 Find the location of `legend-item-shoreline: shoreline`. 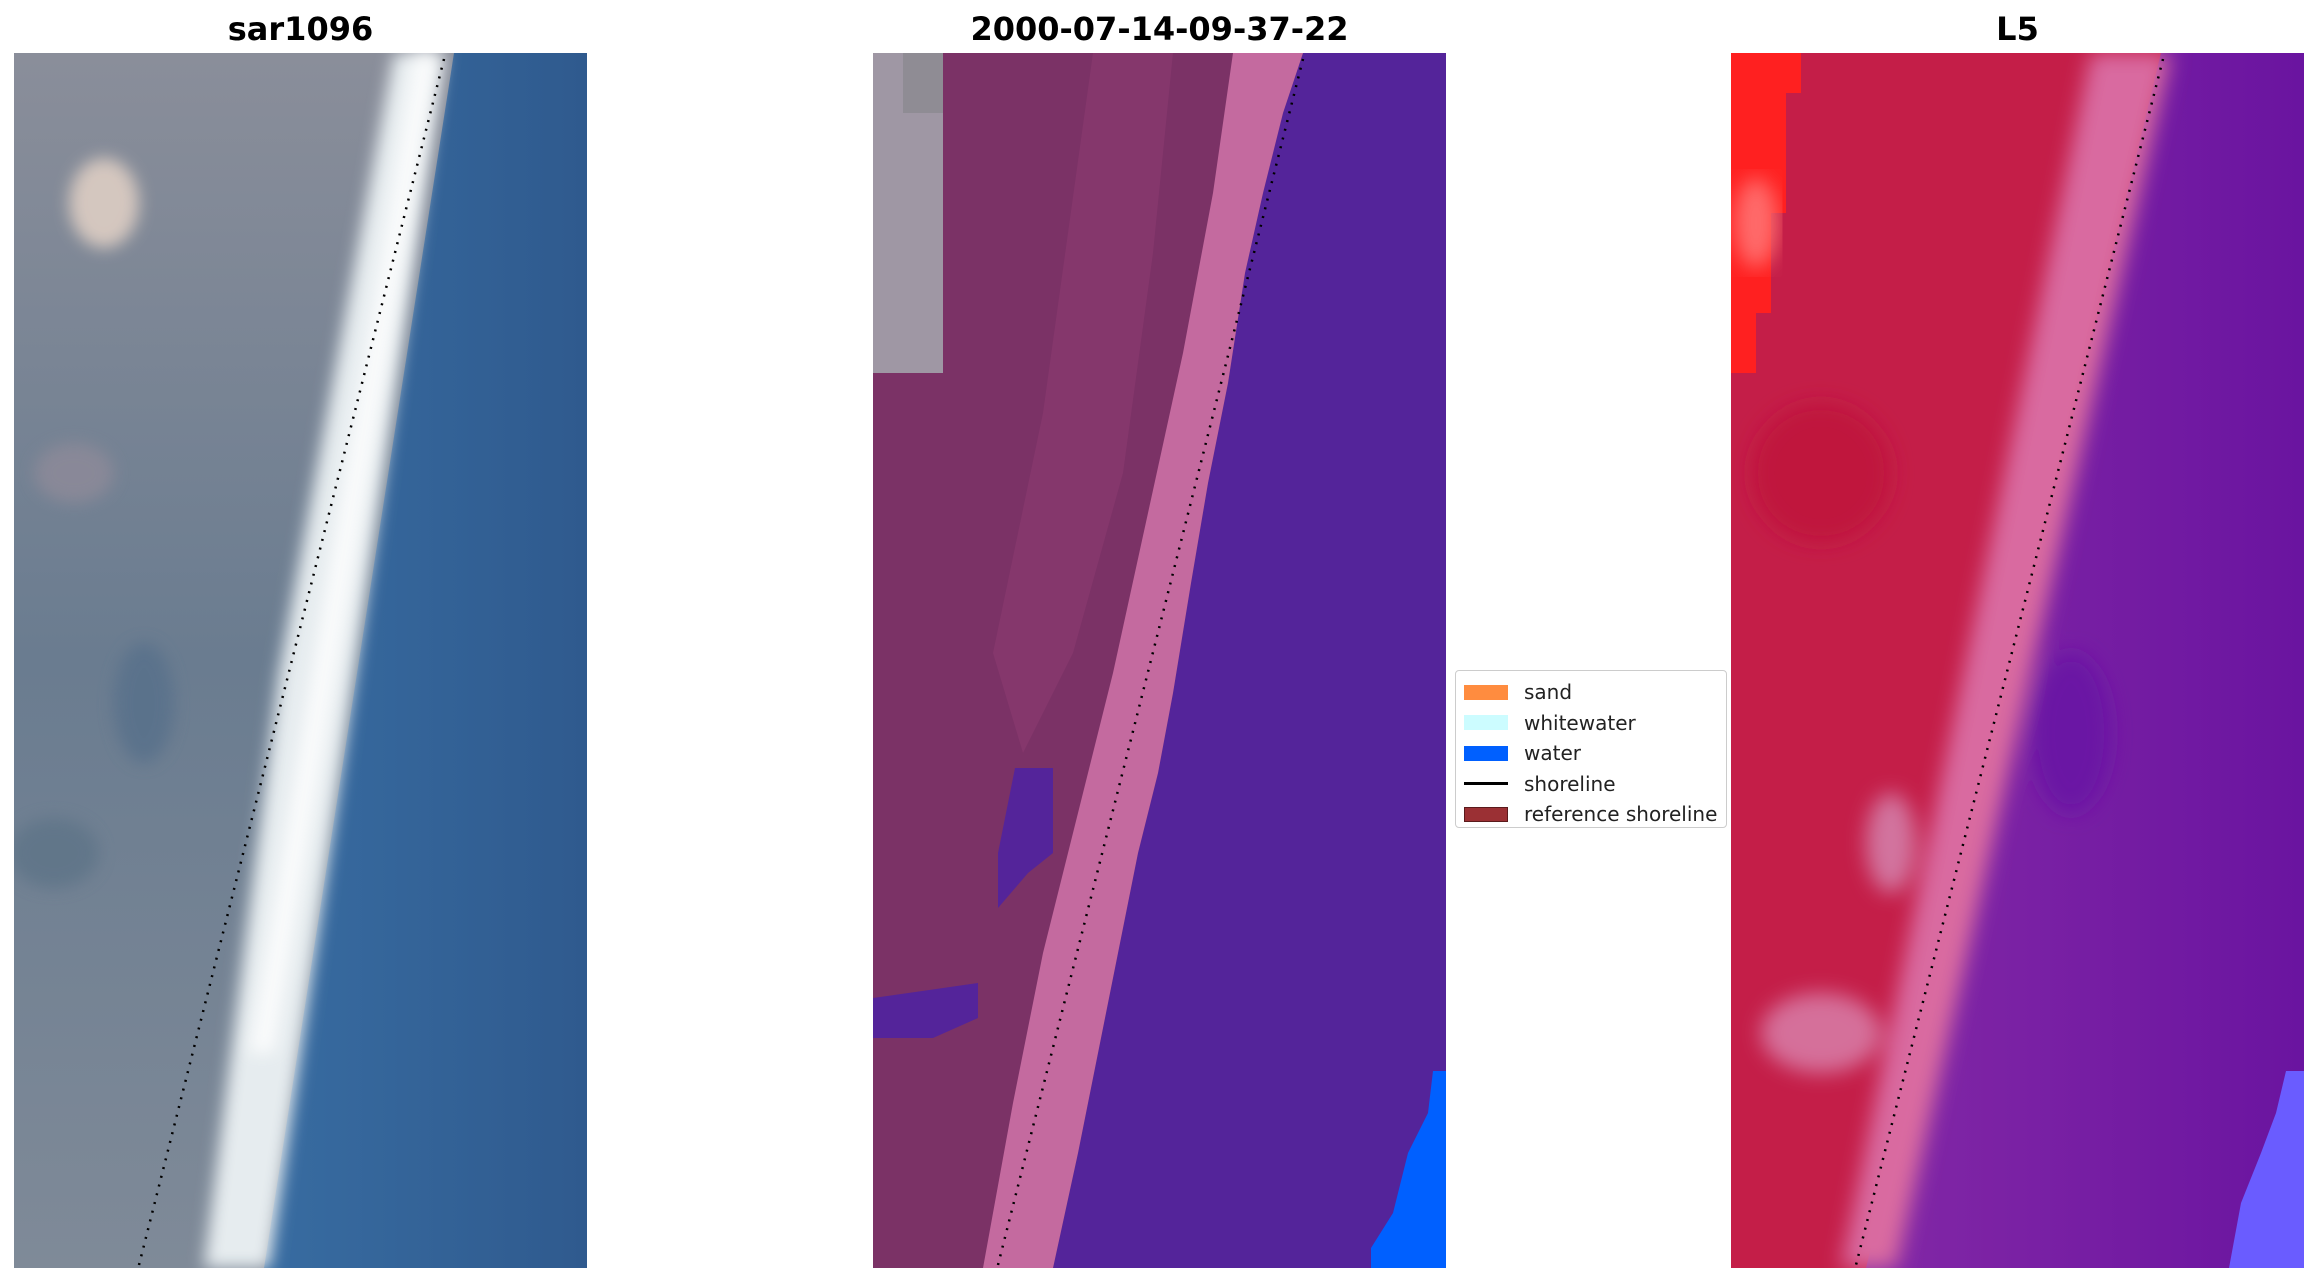

legend-item-shoreline: shoreline is located at coordinates (1591, 784).